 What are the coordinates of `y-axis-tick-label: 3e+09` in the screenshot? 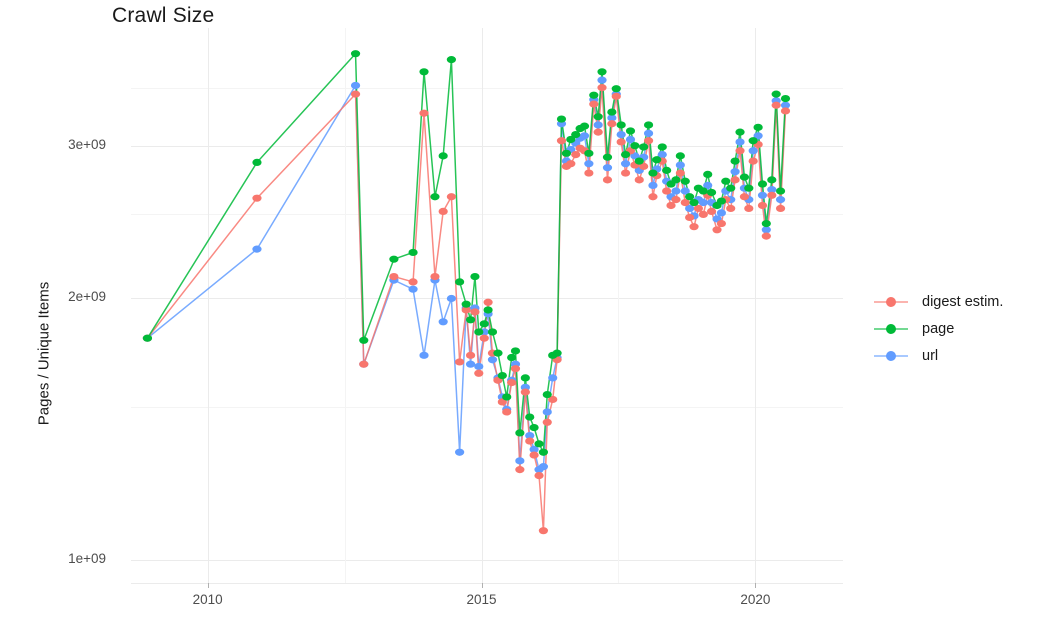 It's located at (87, 144).